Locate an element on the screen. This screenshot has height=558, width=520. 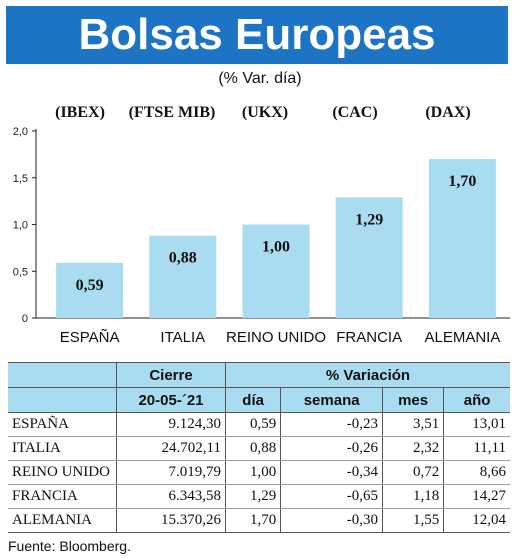
ano-cell: 11,11 is located at coordinates (476, 448).